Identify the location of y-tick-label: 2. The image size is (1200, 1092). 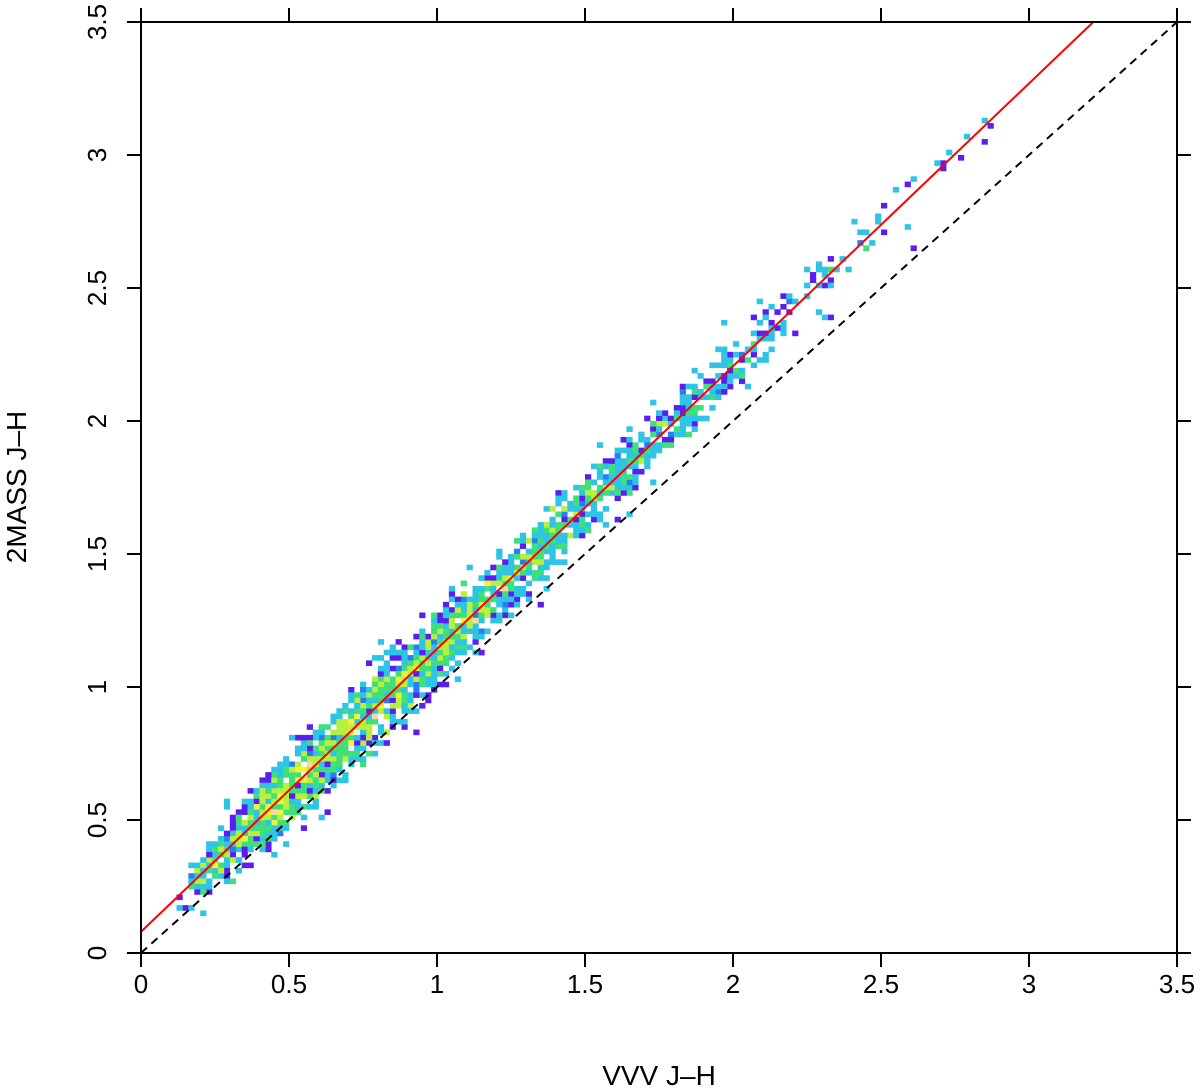
(97, 421).